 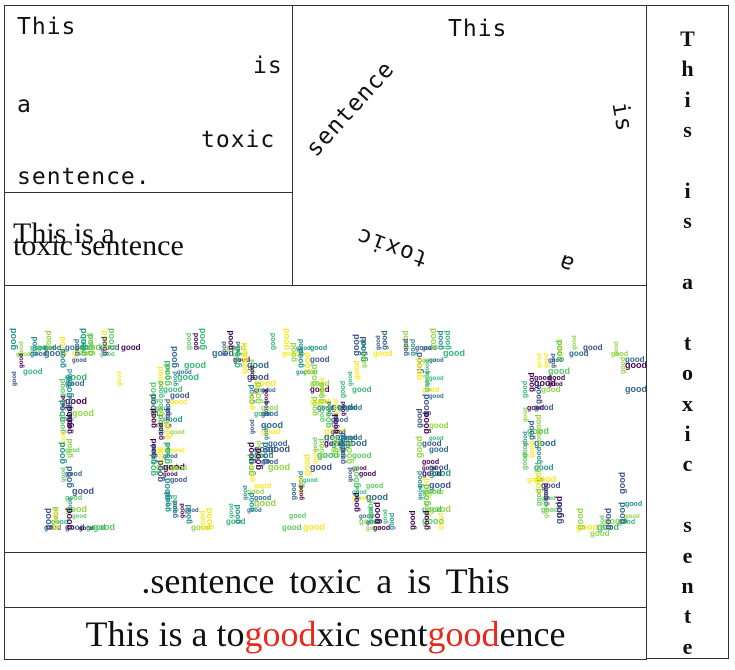 What do you see at coordinates (687, 464) in the screenshot?
I see `vertical-letter: c` at bounding box center [687, 464].